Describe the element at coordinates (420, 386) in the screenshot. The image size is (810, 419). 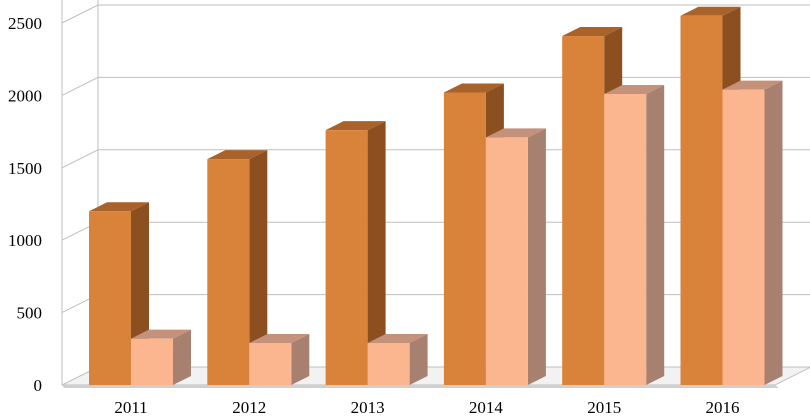
I see `floor-edge` at that location.